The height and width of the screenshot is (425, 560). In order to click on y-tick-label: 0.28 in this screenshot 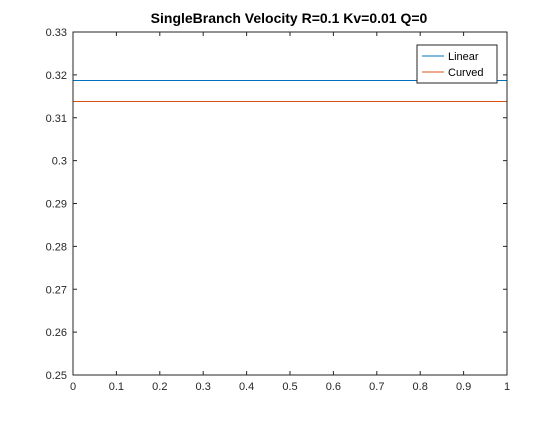, I will do `click(56, 247)`.